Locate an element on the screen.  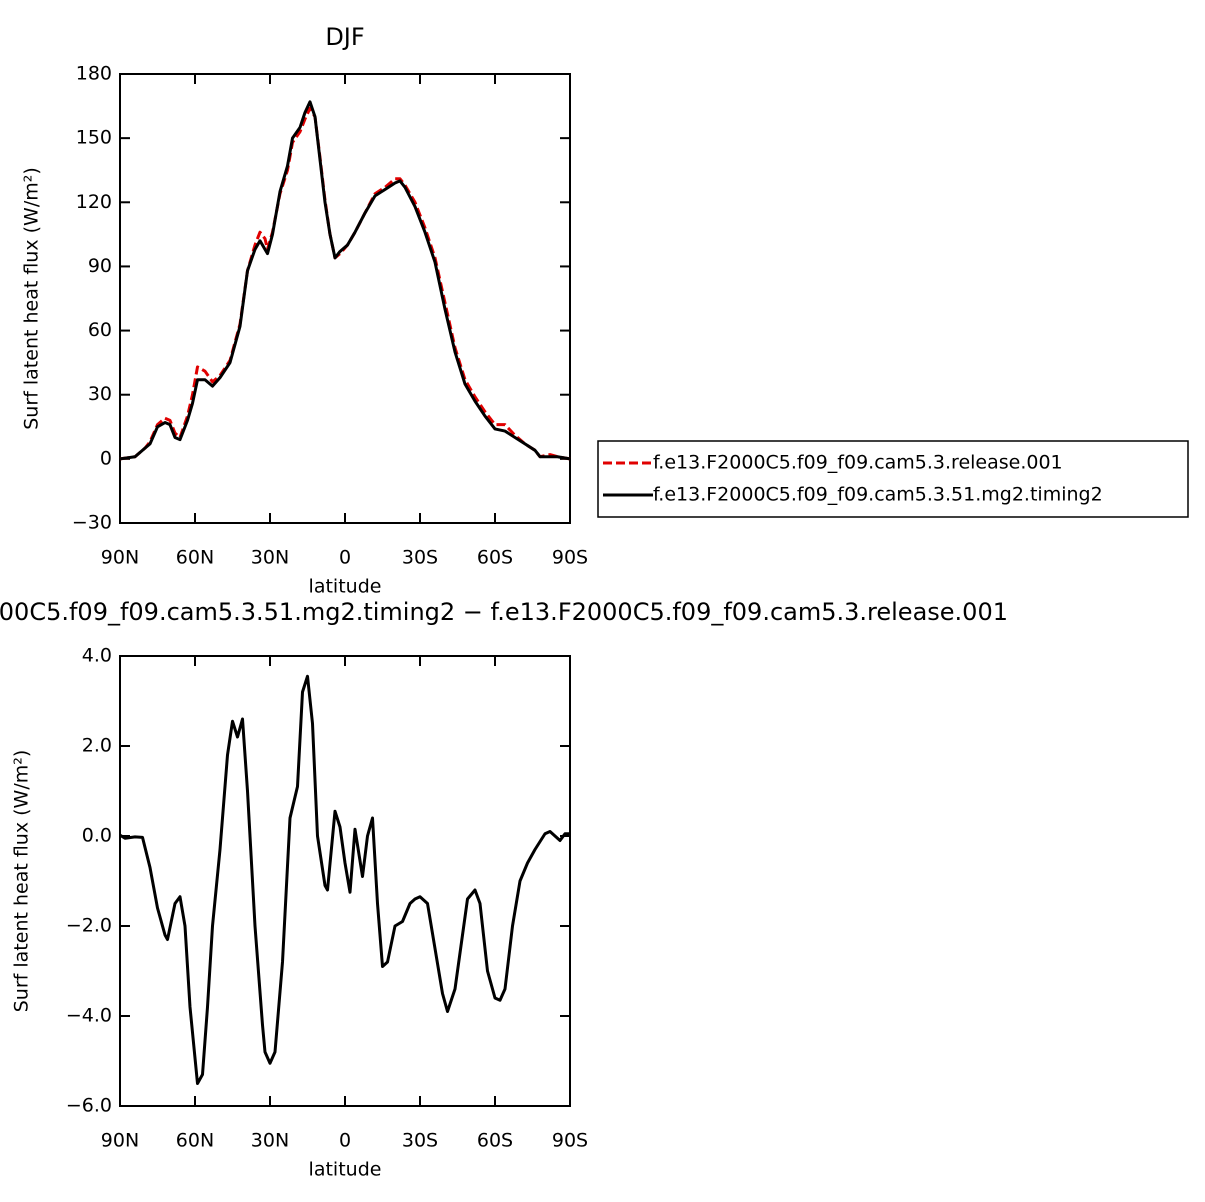
y-tick-label: −6.0 is located at coordinates (89, 1106).